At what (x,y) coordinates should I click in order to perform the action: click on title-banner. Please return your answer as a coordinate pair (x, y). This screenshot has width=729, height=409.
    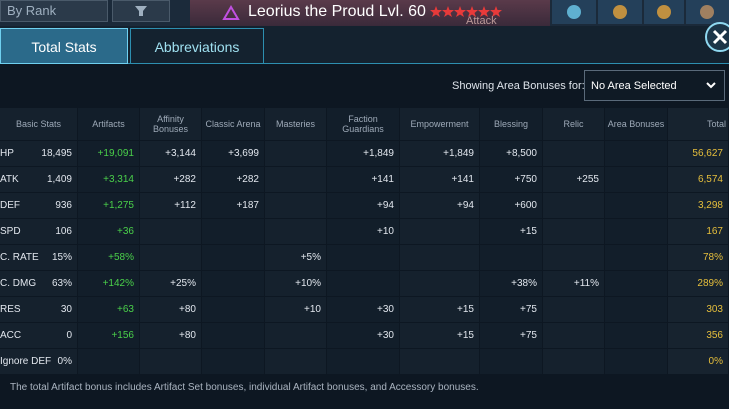
    Looking at the image, I should click on (370, 13).